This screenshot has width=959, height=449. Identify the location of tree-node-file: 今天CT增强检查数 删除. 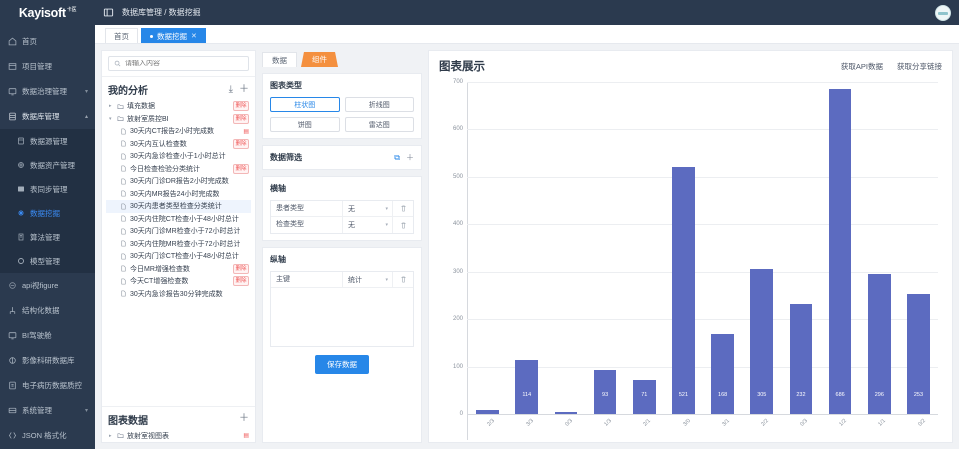
(178, 281).